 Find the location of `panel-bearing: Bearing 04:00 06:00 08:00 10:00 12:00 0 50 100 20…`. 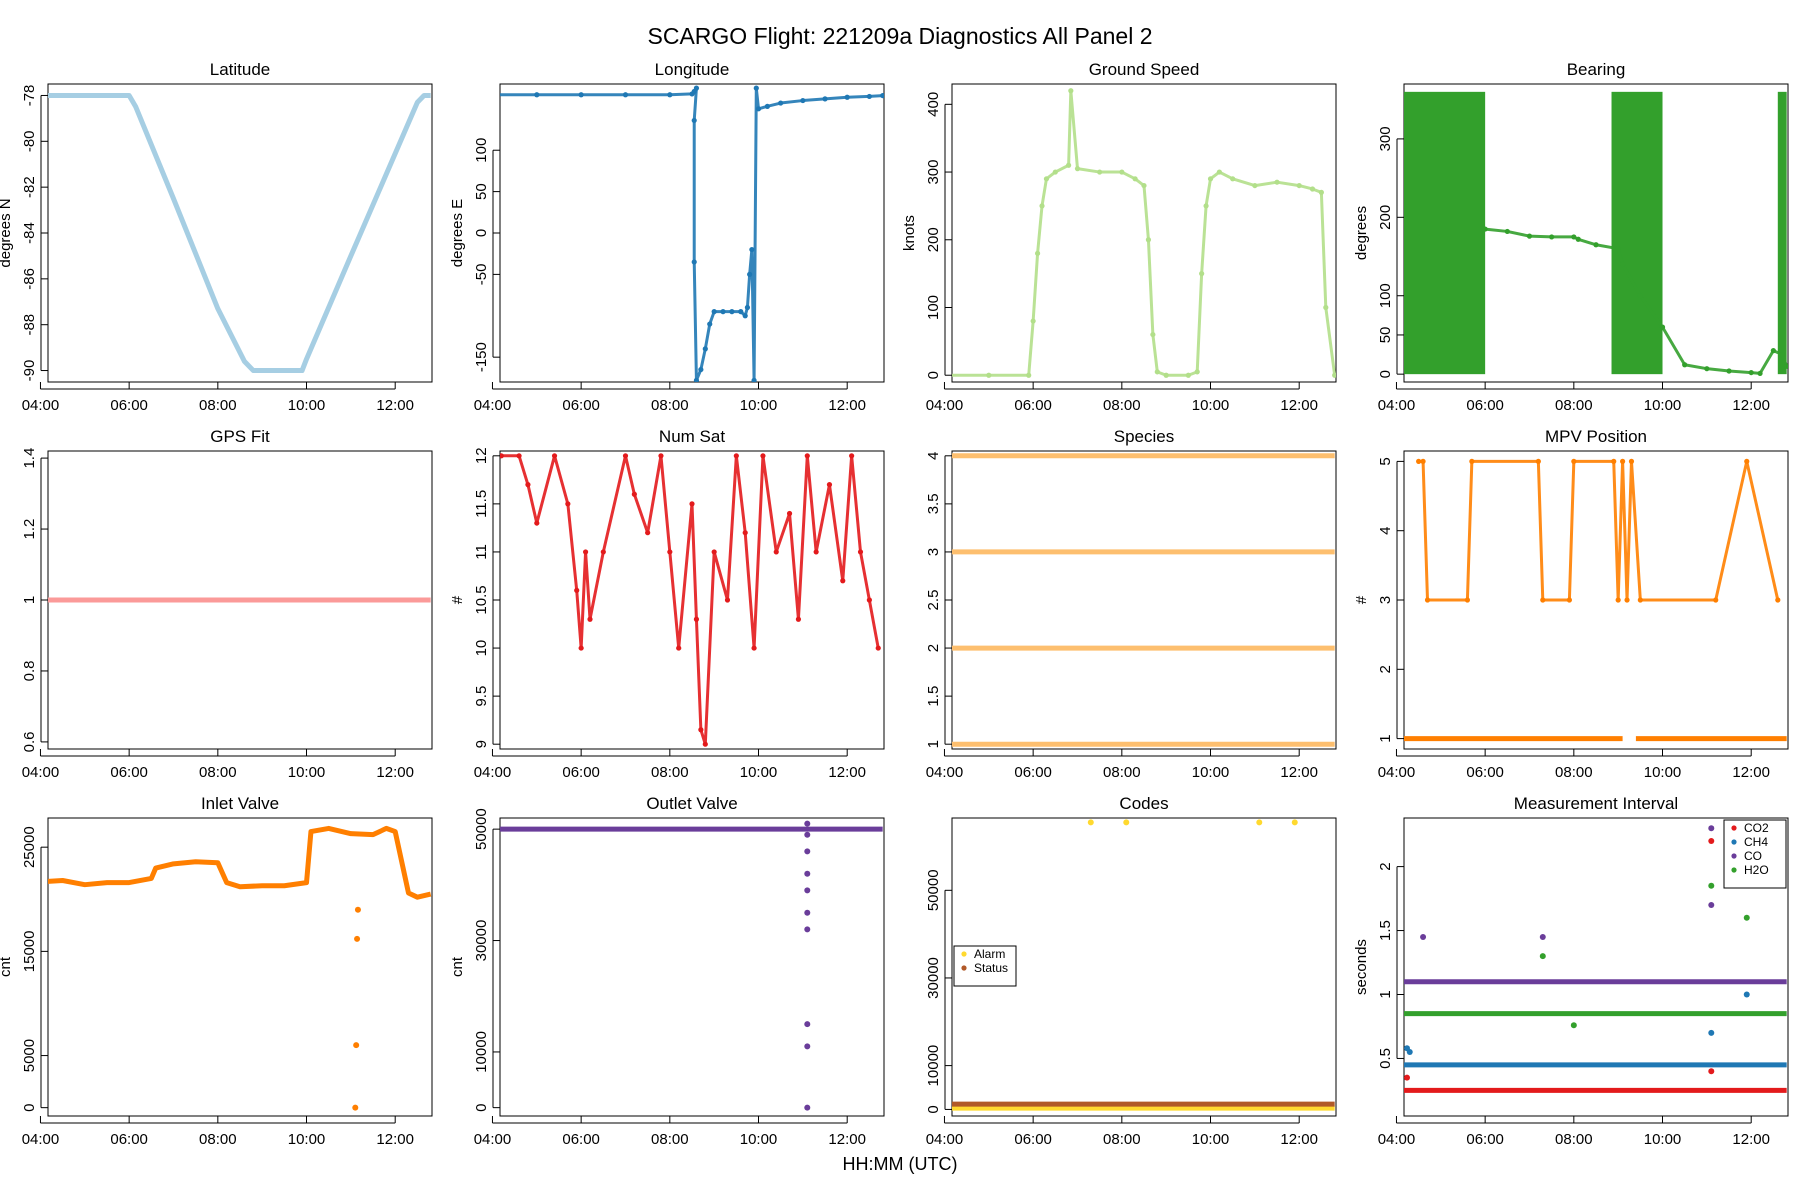

panel-bearing: Bearing 04:00 06:00 08:00 10:00 12:00 0 50 100 20… is located at coordinates (1571, 237).